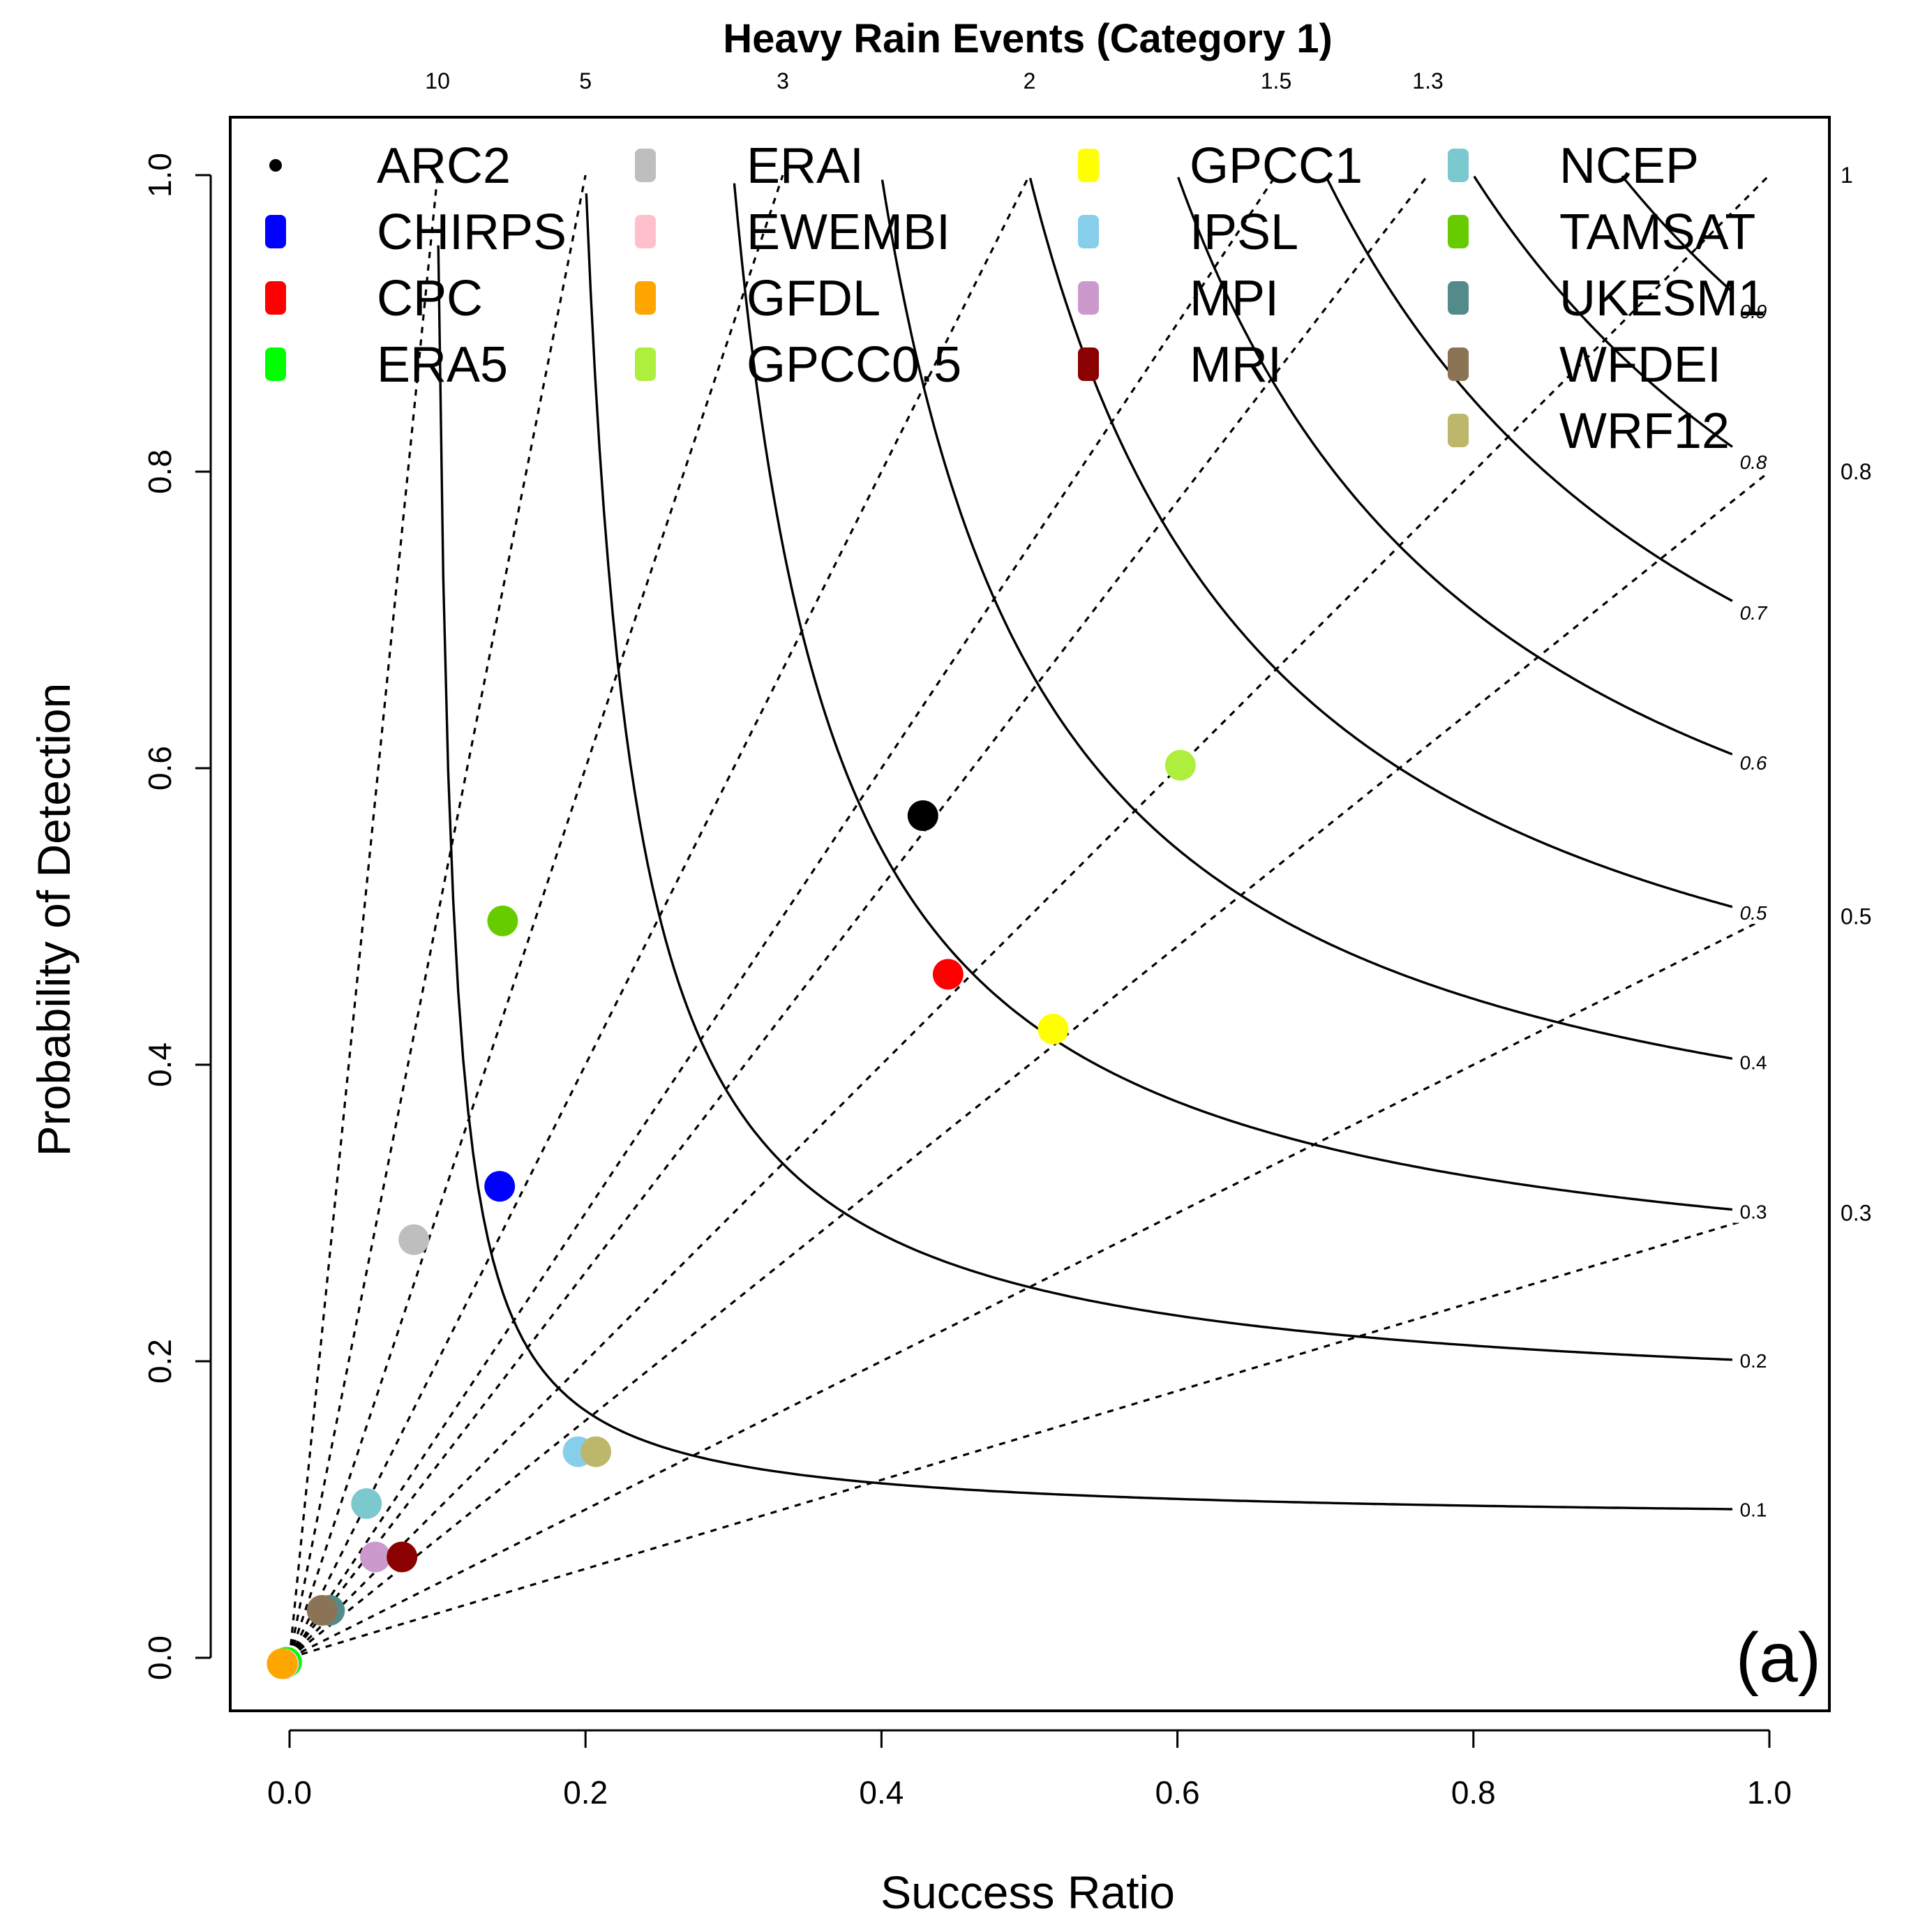 Image resolution: width=1911 pixels, height=1932 pixels. I want to click on bias-top-label: 5, so click(585, 80).